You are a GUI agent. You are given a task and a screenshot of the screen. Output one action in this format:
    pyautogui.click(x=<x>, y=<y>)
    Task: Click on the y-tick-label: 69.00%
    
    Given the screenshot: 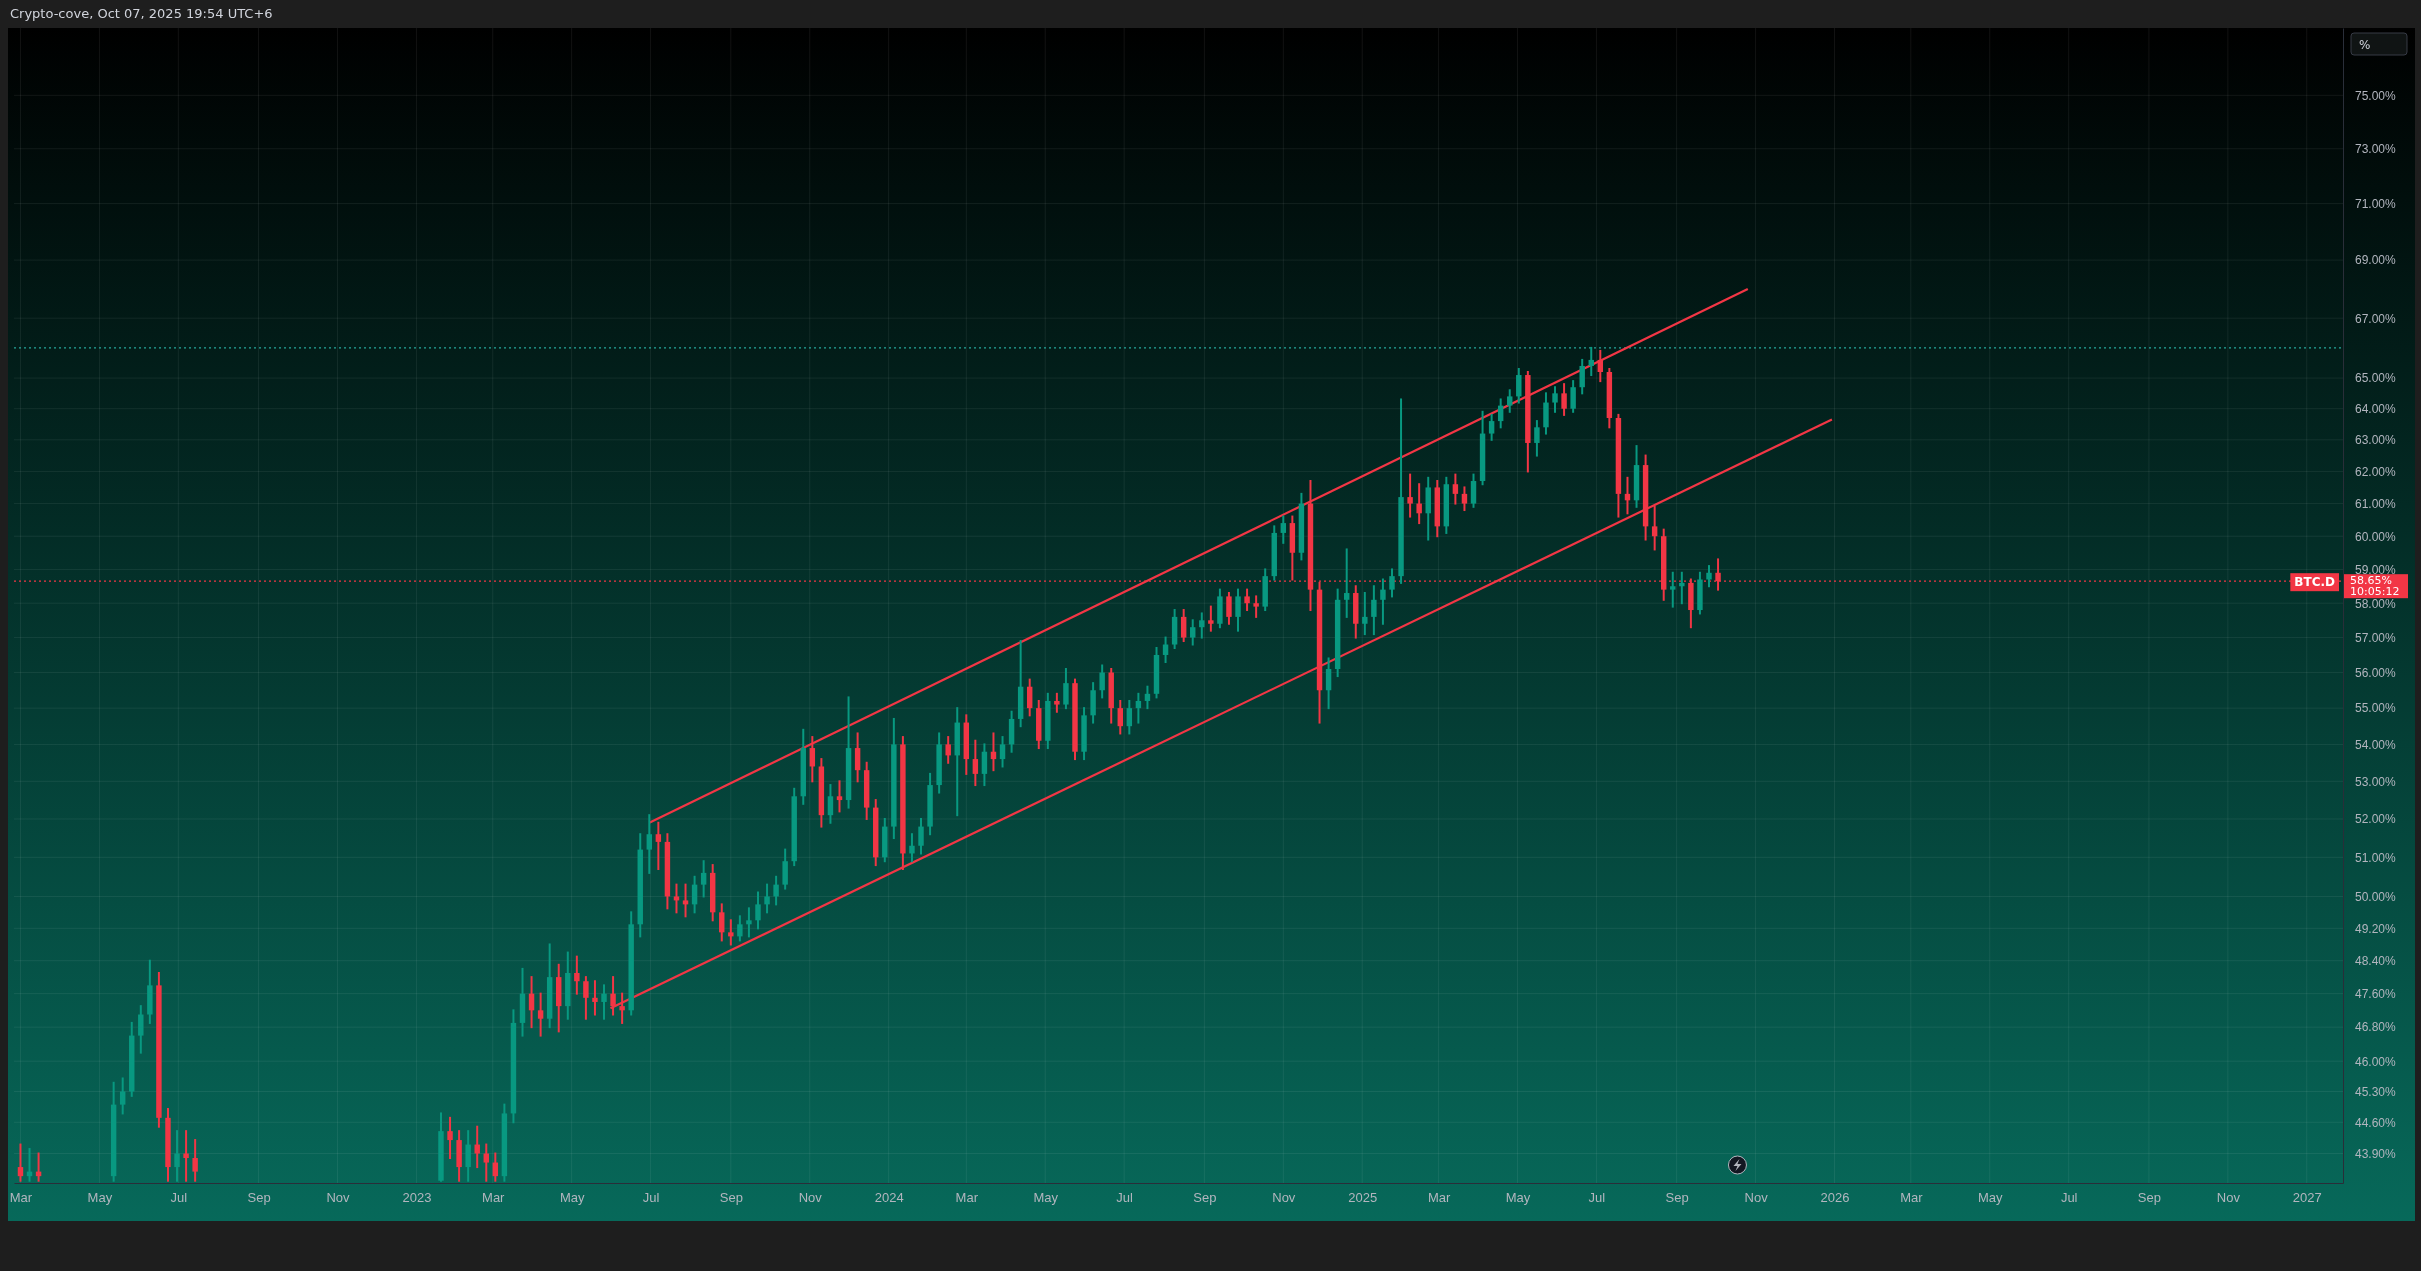 What is the action you would take?
    pyautogui.click(x=2376, y=260)
    